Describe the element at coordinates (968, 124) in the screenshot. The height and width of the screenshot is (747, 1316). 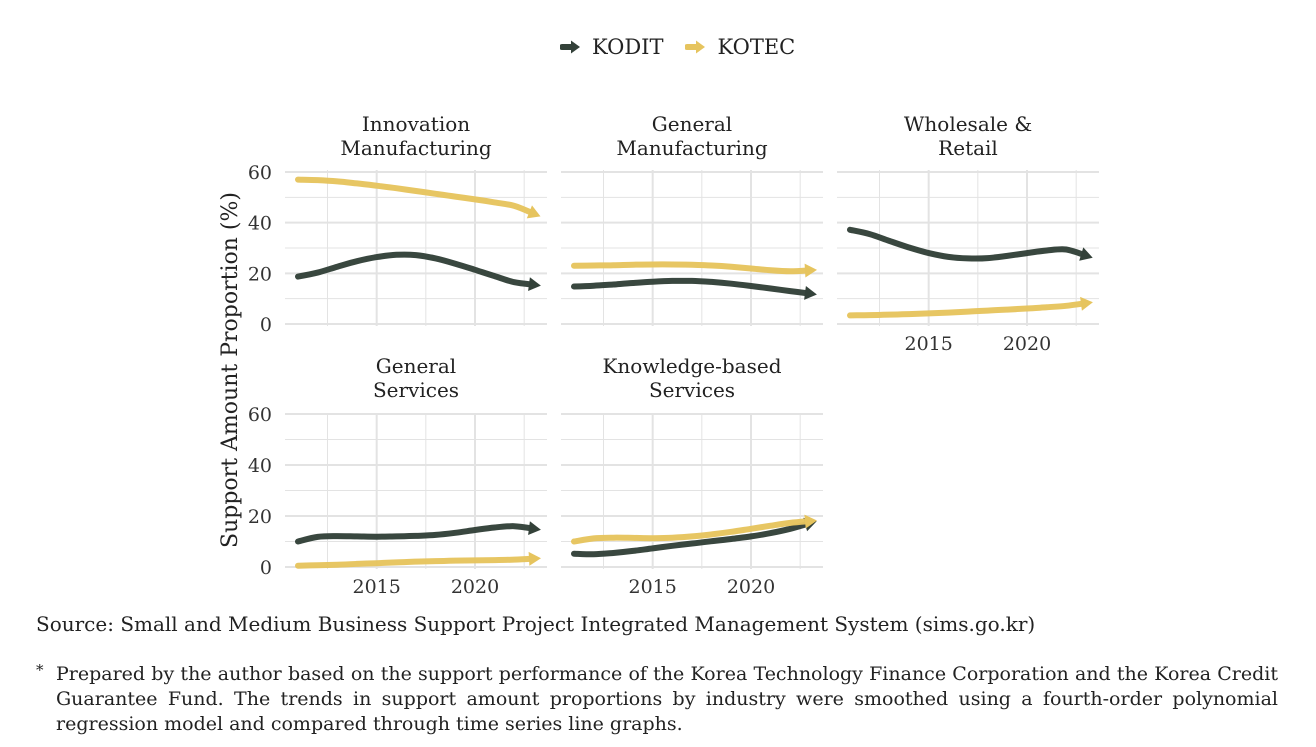
I see `panel-title: Wholesale &` at that location.